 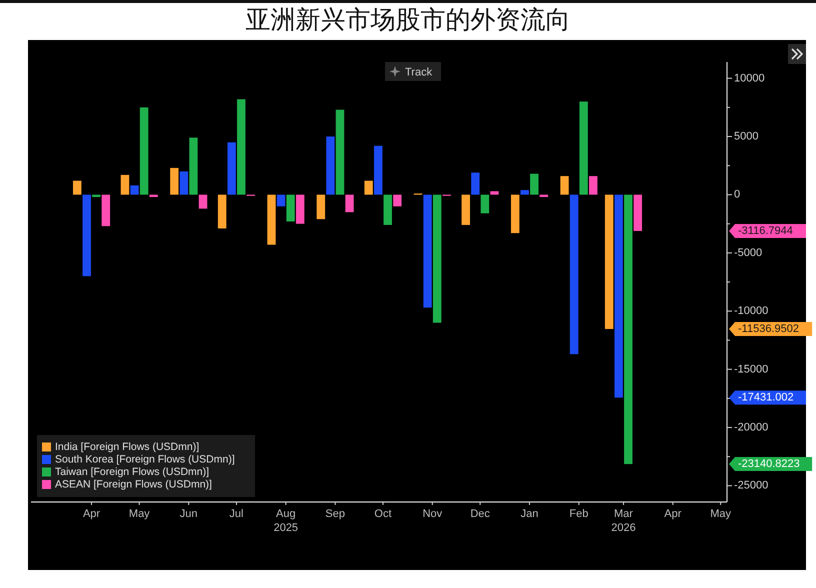 What do you see at coordinates (236, 514) in the screenshot?
I see `x-tick-label: Jul` at bounding box center [236, 514].